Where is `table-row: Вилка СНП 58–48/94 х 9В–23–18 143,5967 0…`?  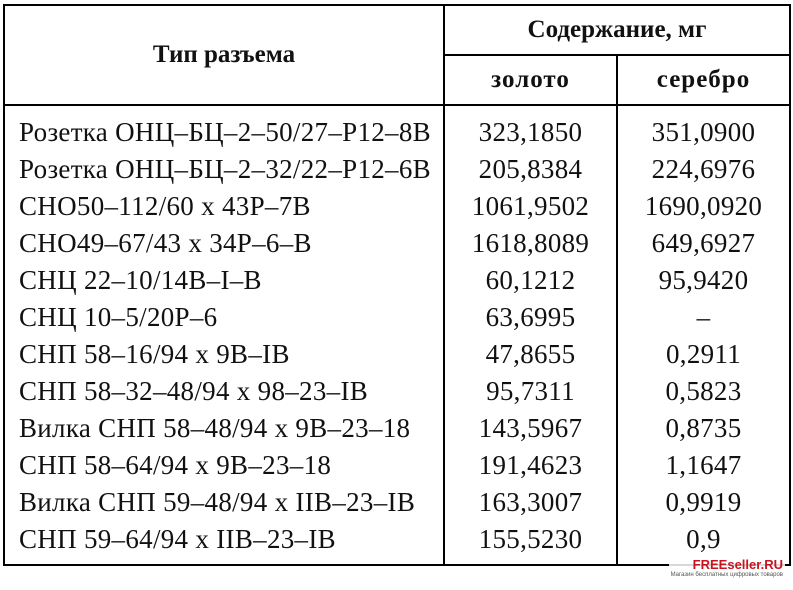
table-row: Вилка СНП 58–48/94 х 9В–23–18 143,5967 0… is located at coordinates (397, 428).